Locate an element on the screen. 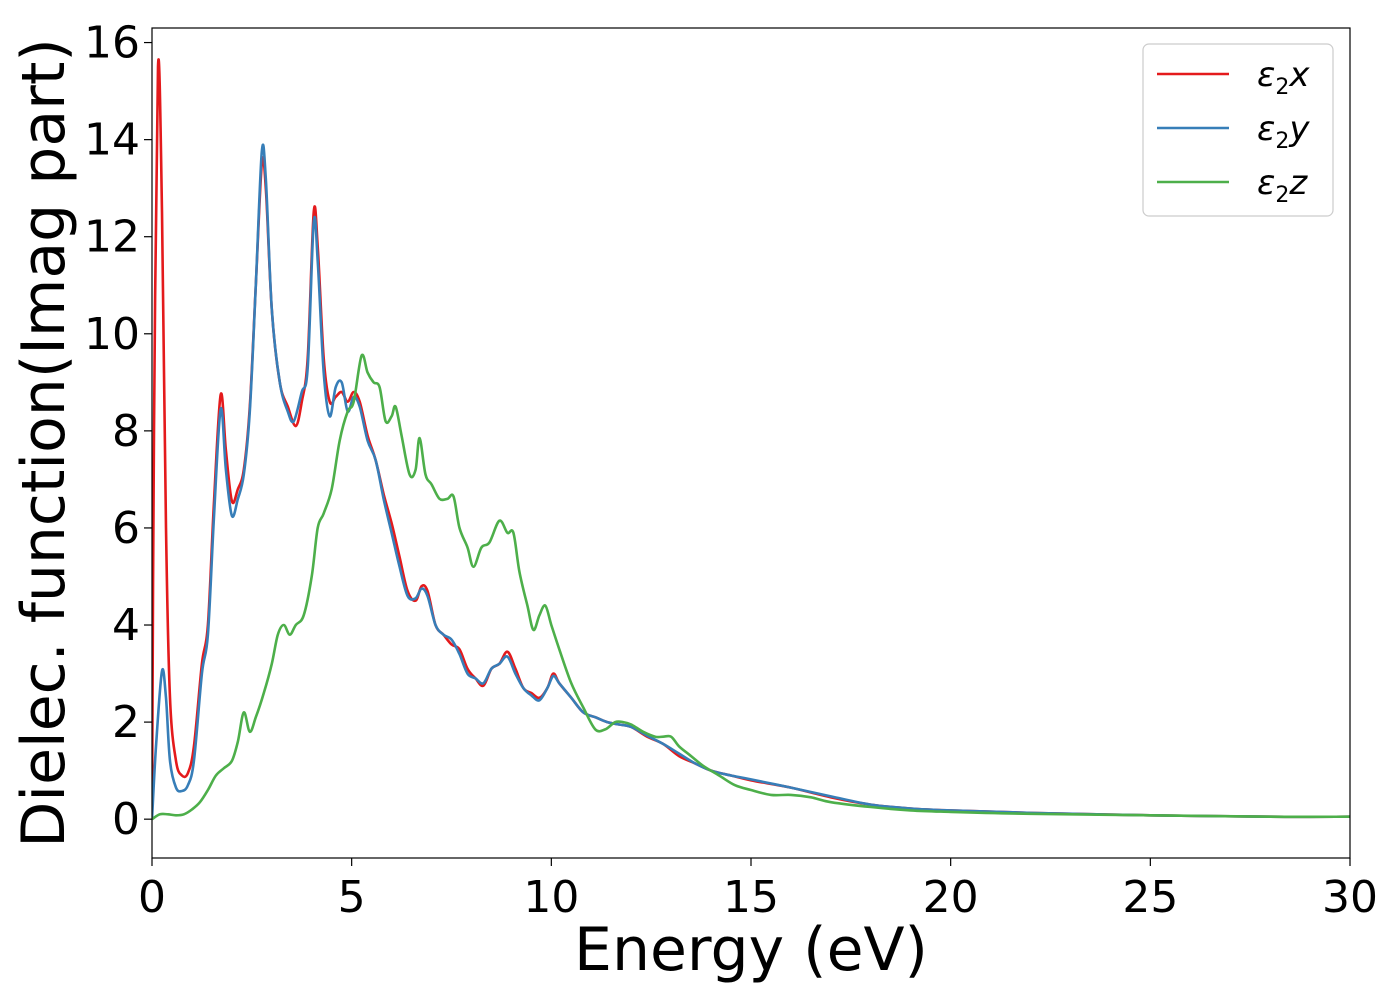 The width and height of the screenshot is (1400, 1000). y-tick-label: 6 is located at coordinates (126, 528).